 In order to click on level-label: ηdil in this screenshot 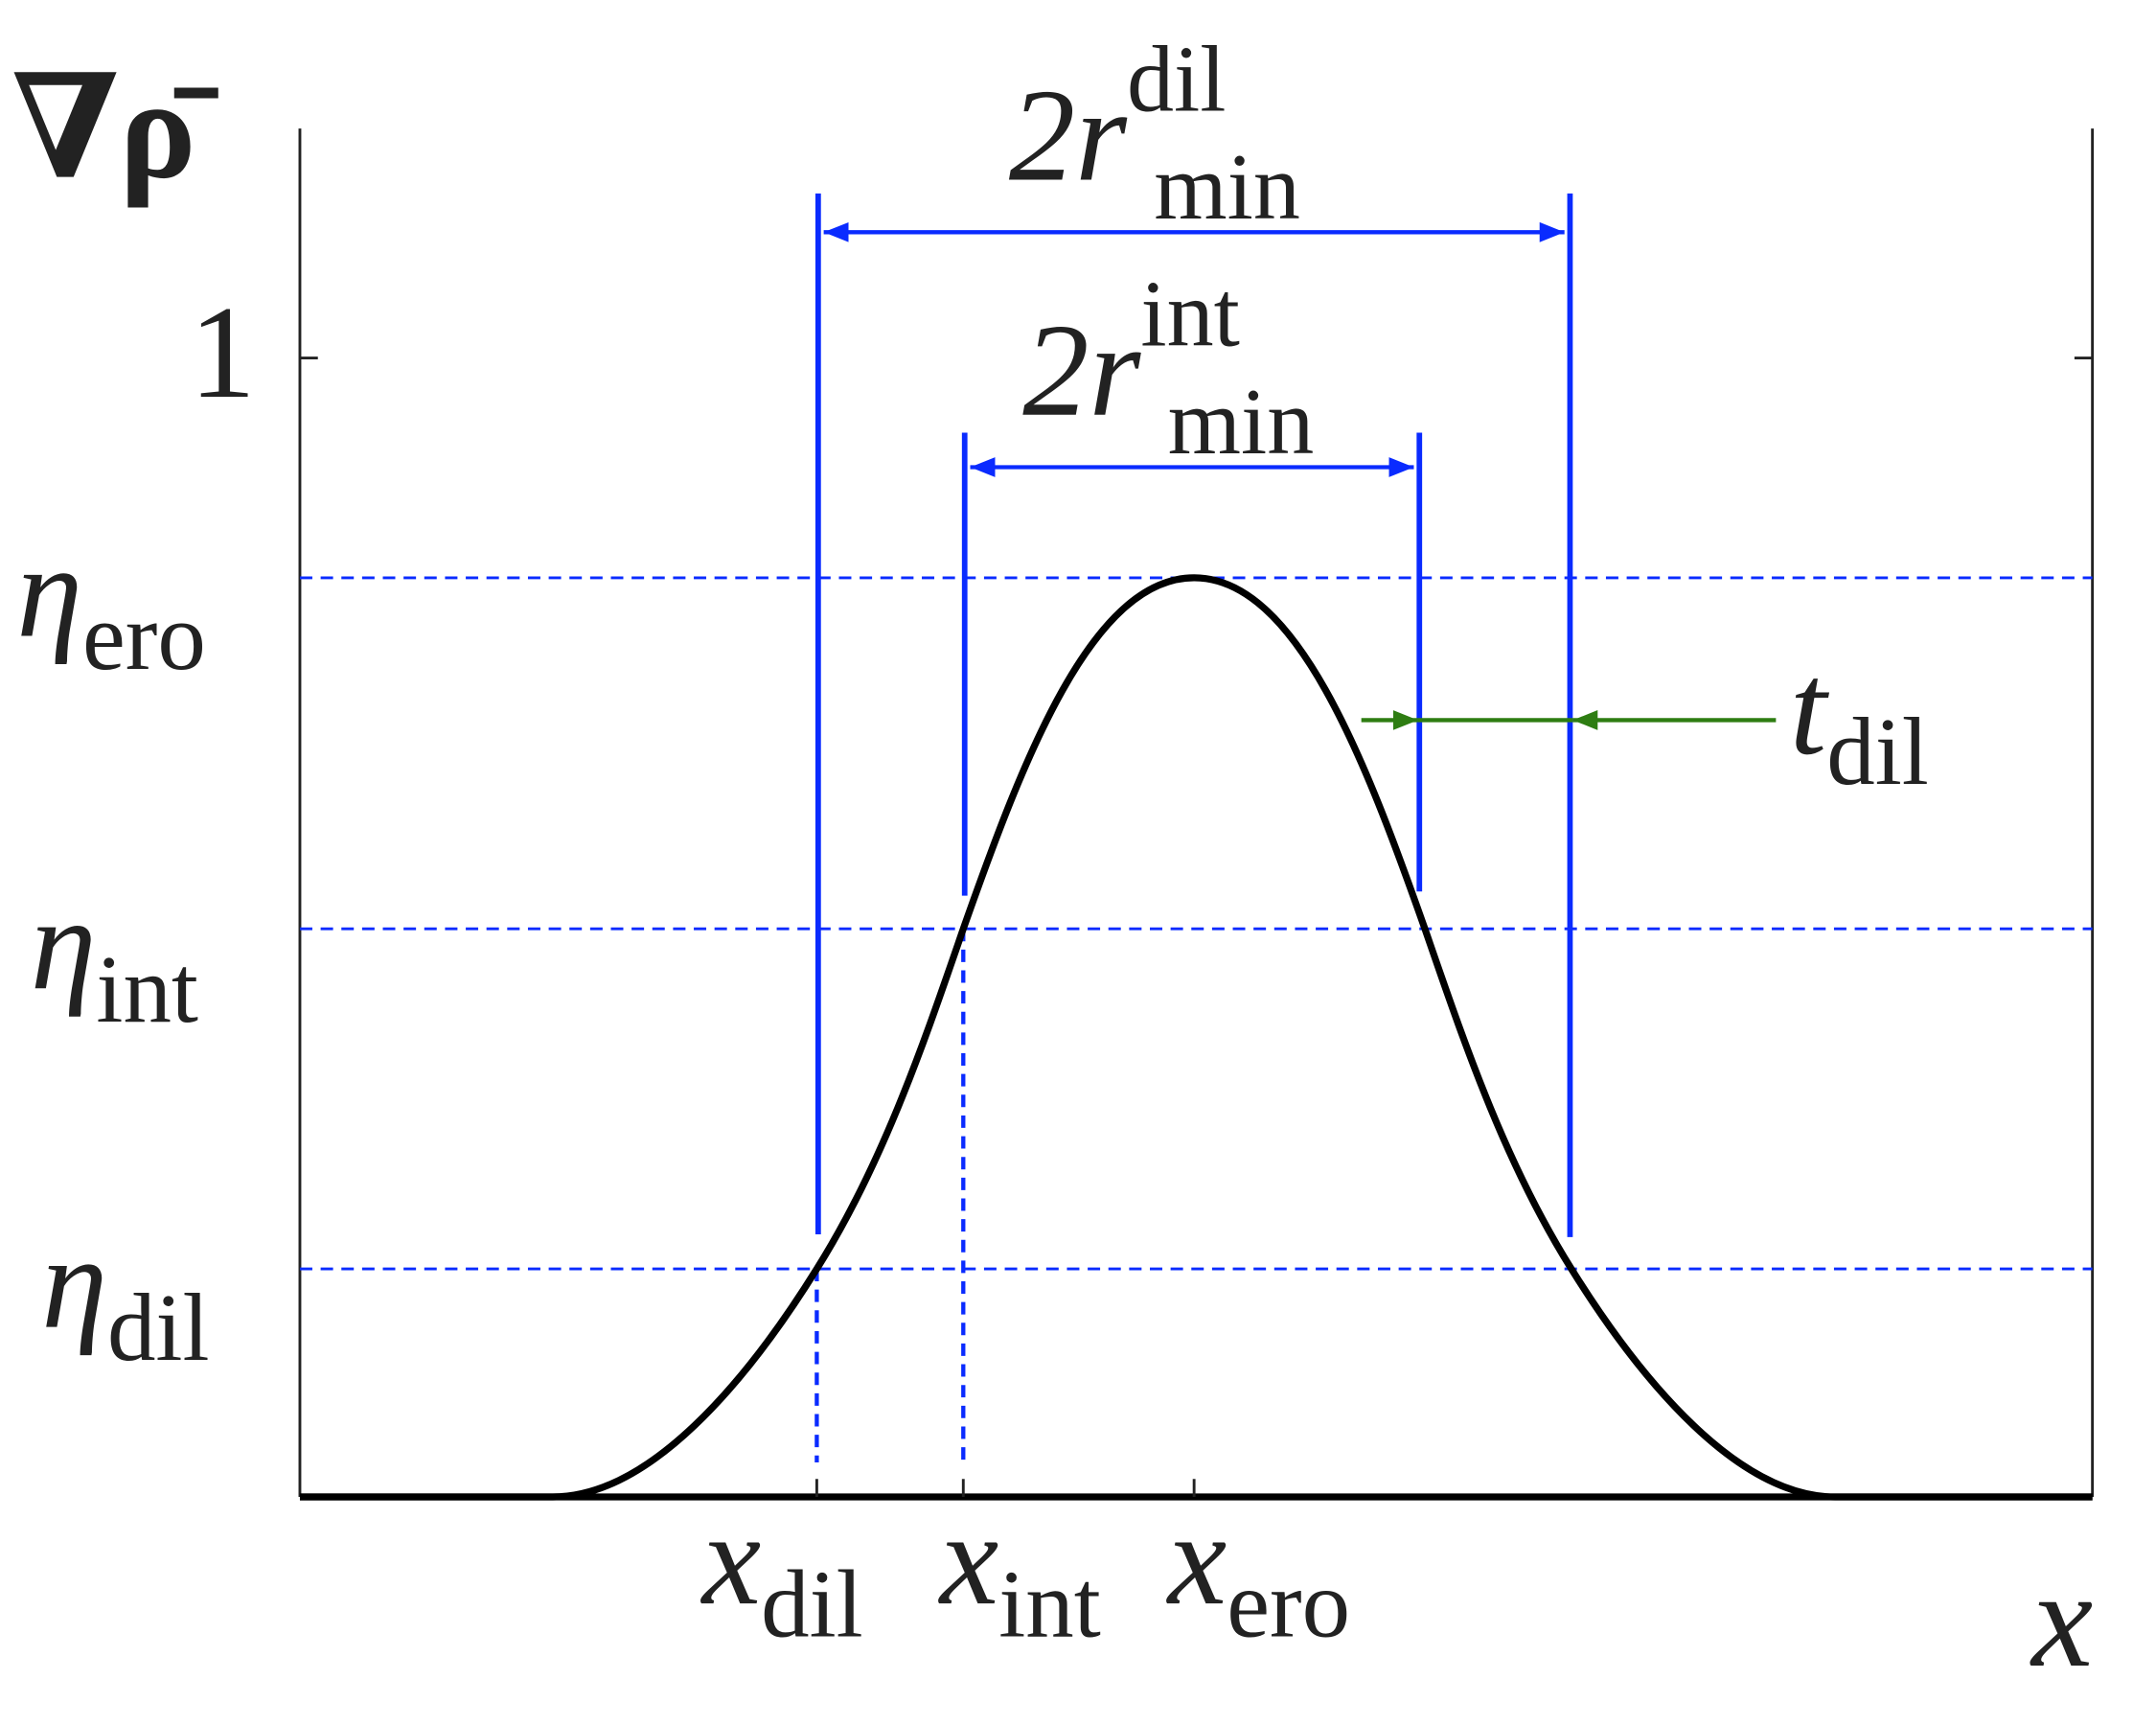, I will do `click(125, 1295)`.